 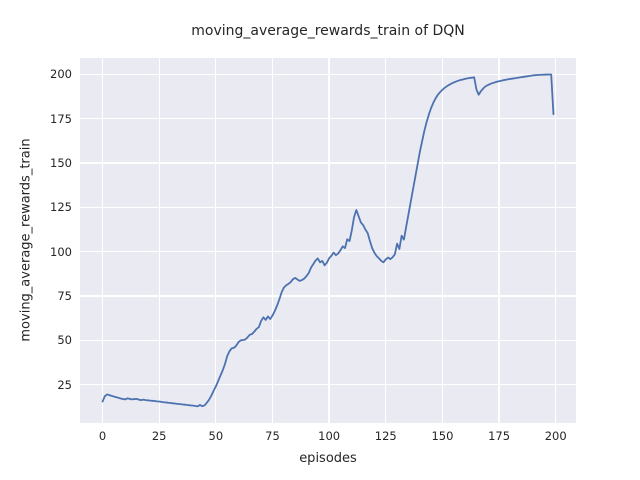 What do you see at coordinates (64, 296) in the screenshot?
I see `y-tick-label: 75` at bounding box center [64, 296].